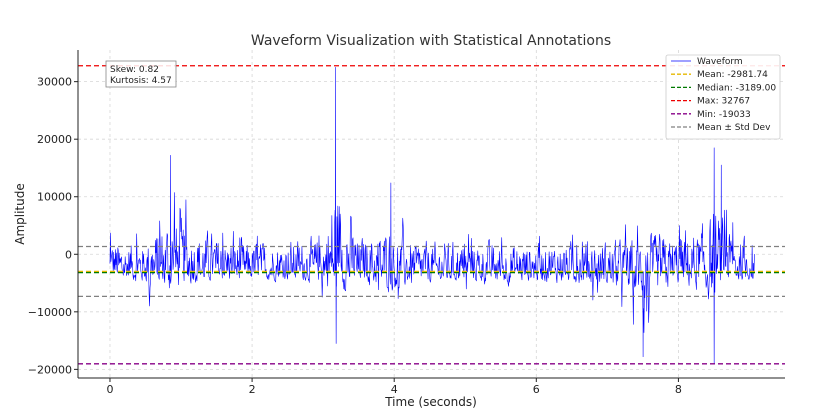  Describe the element at coordinates (50, 369) in the screenshot. I see `y-tick-label-0: −20000` at that location.